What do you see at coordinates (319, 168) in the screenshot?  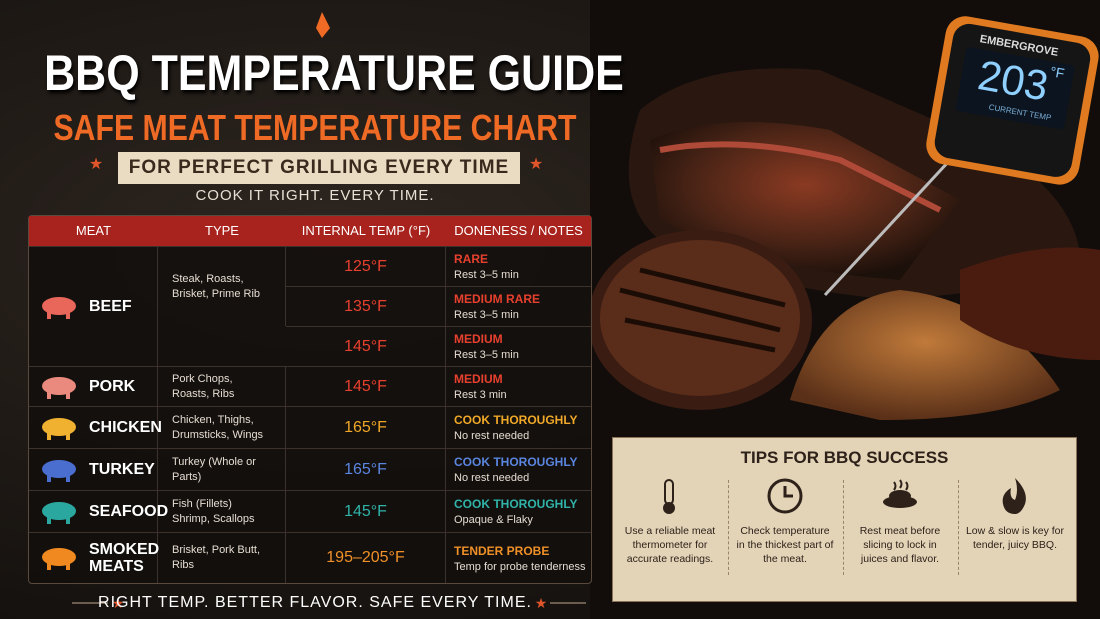 I see `banner: FOR PERFECT GRILLING EVERY TIME` at bounding box center [319, 168].